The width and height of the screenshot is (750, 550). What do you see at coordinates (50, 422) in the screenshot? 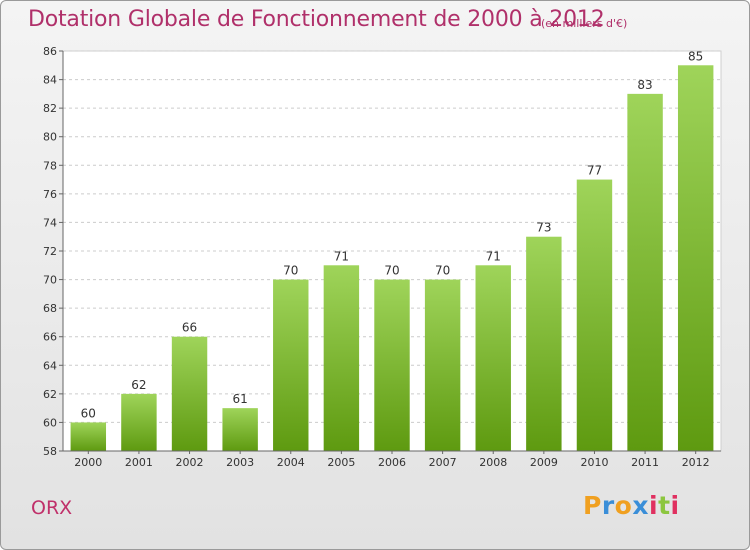
I see `y-tick-label: 60` at bounding box center [50, 422].